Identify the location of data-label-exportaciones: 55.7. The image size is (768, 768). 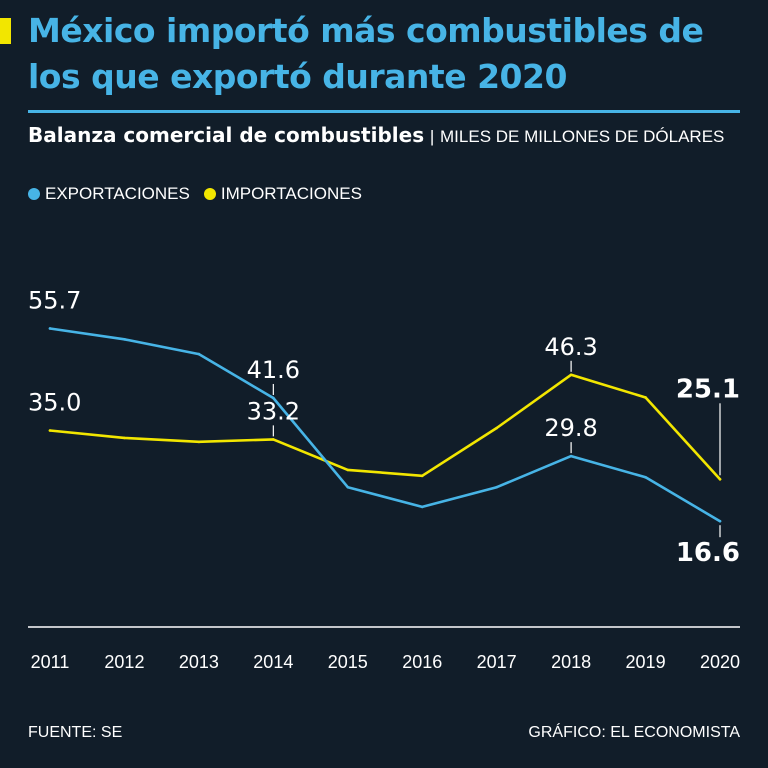
(54, 300).